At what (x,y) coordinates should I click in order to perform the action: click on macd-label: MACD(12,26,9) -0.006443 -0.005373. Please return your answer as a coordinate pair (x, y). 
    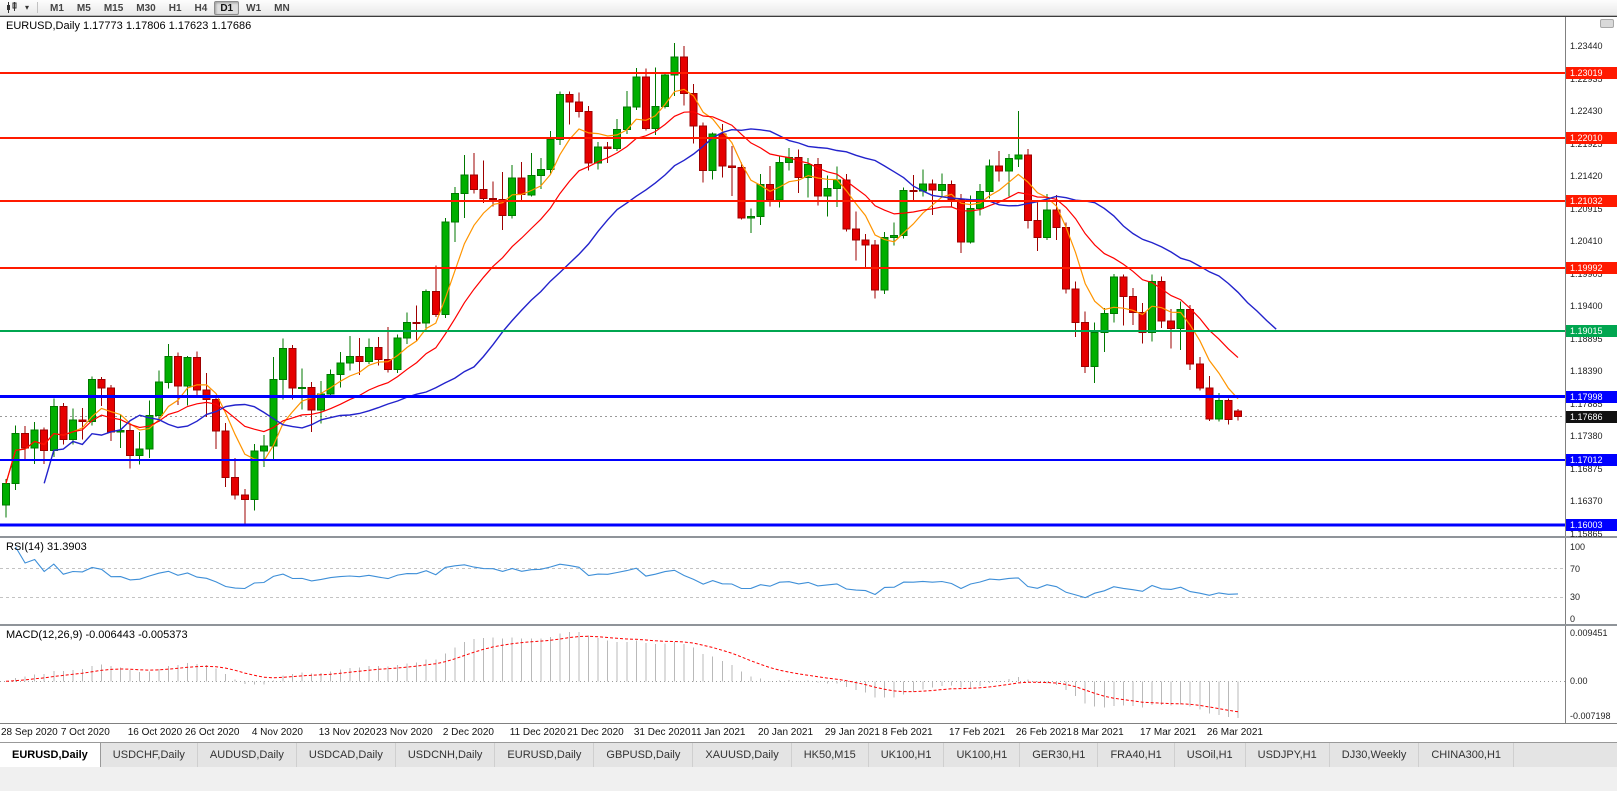
    Looking at the image, I should click on (97, 635).